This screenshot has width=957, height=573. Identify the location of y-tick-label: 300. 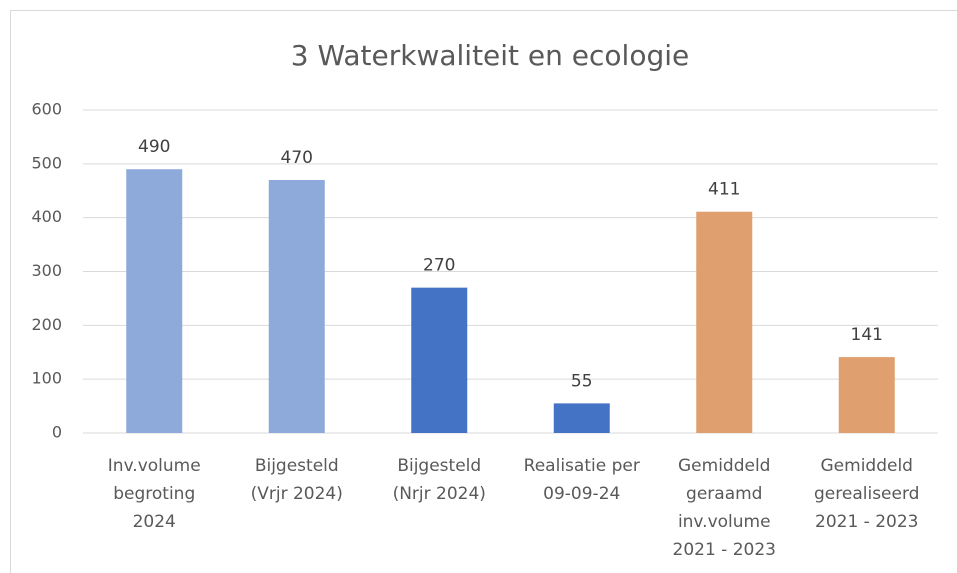
(46, 270).